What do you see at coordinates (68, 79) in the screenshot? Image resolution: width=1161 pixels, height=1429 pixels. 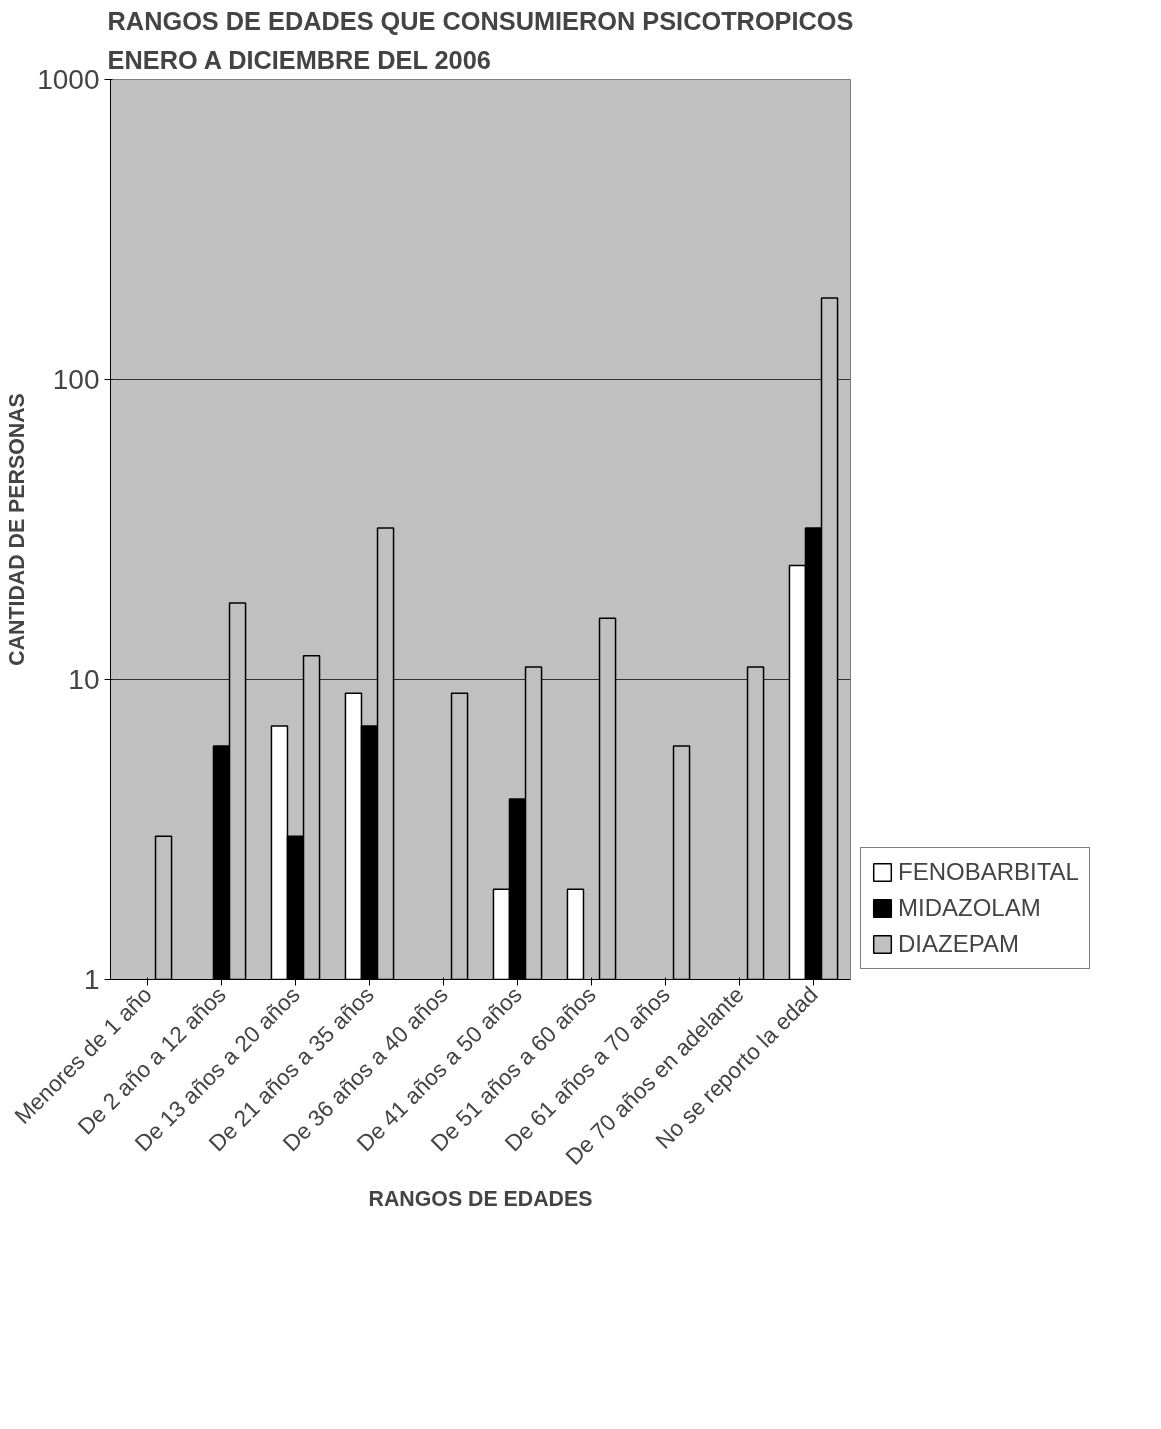 I see `y-tick-label: 1000` at bounding box center [68, 79].